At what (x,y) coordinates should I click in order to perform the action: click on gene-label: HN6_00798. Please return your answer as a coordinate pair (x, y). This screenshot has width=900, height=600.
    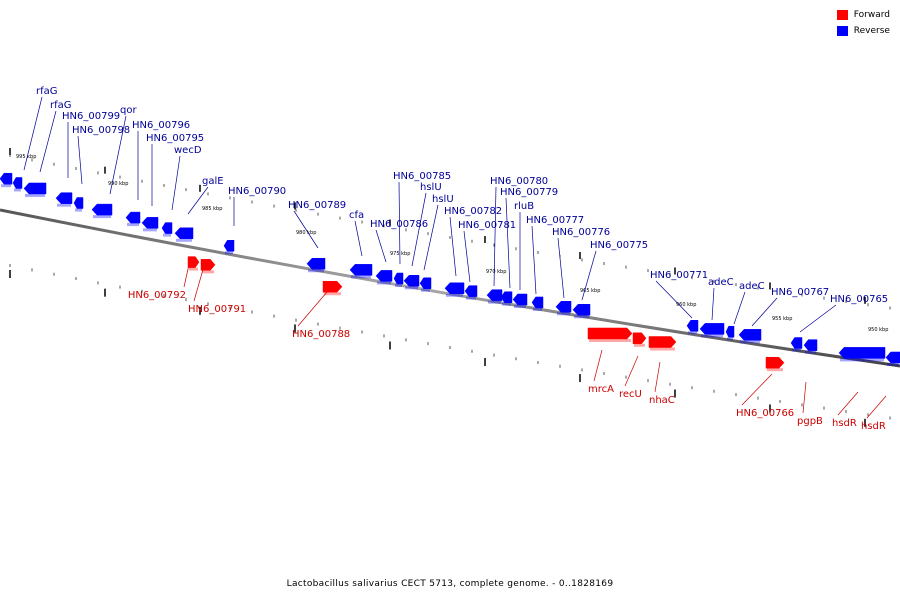
    Looking at the image, I should click on (101, 130).